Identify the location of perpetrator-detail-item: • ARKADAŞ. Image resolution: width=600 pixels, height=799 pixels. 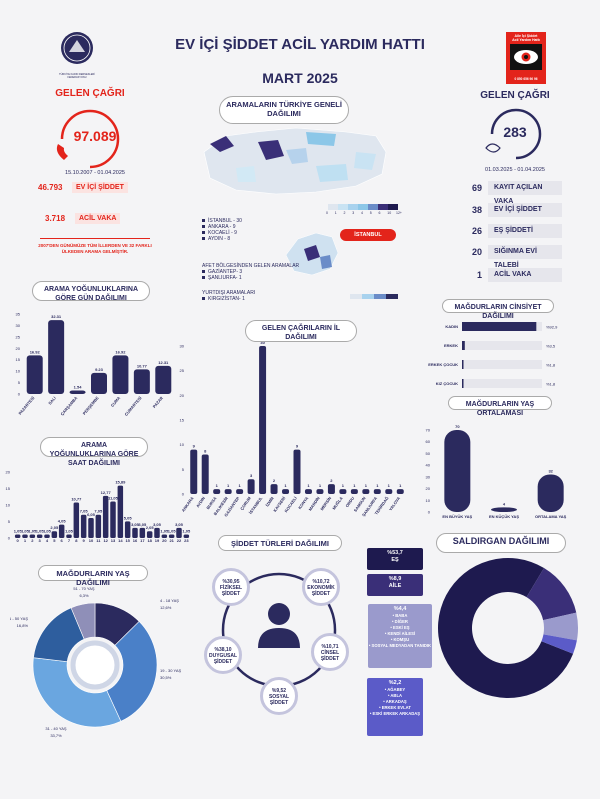
(395, 701).